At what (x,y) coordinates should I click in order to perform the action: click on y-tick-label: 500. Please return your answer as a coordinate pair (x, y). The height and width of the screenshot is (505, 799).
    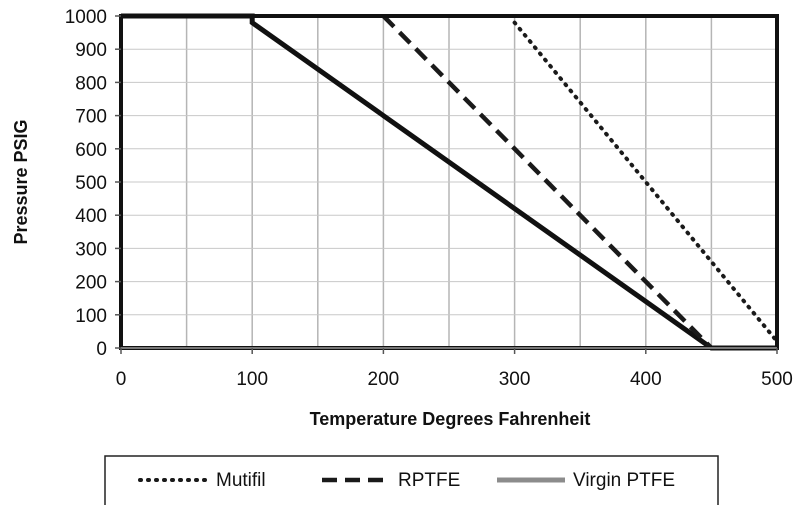
    Looking at the image, I should click on (91, 183).